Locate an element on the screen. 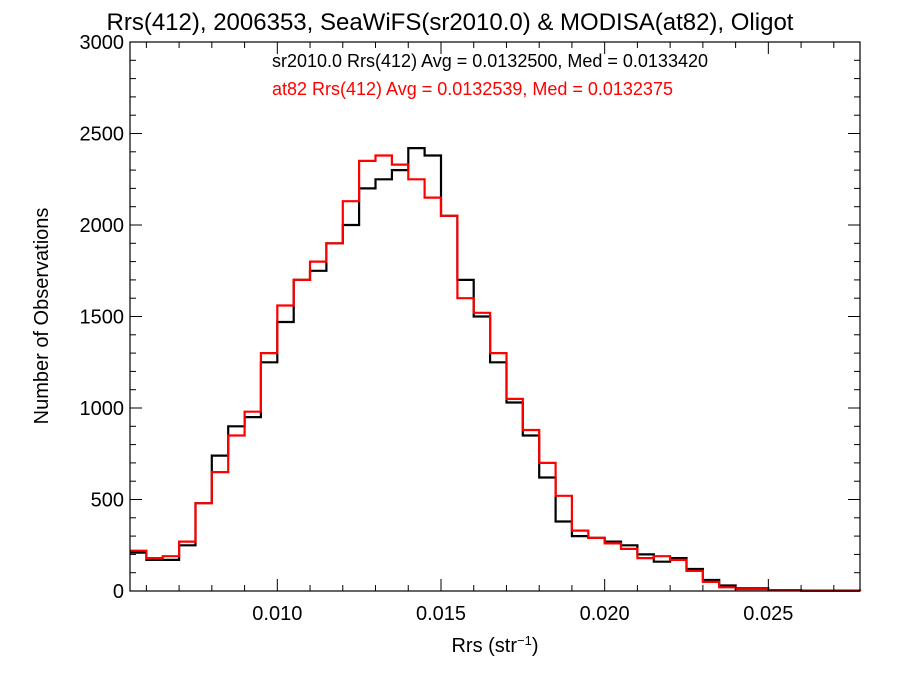 The image size is (900, 675). x-tick-label: 0.010 is located at coordinates (277, 614).